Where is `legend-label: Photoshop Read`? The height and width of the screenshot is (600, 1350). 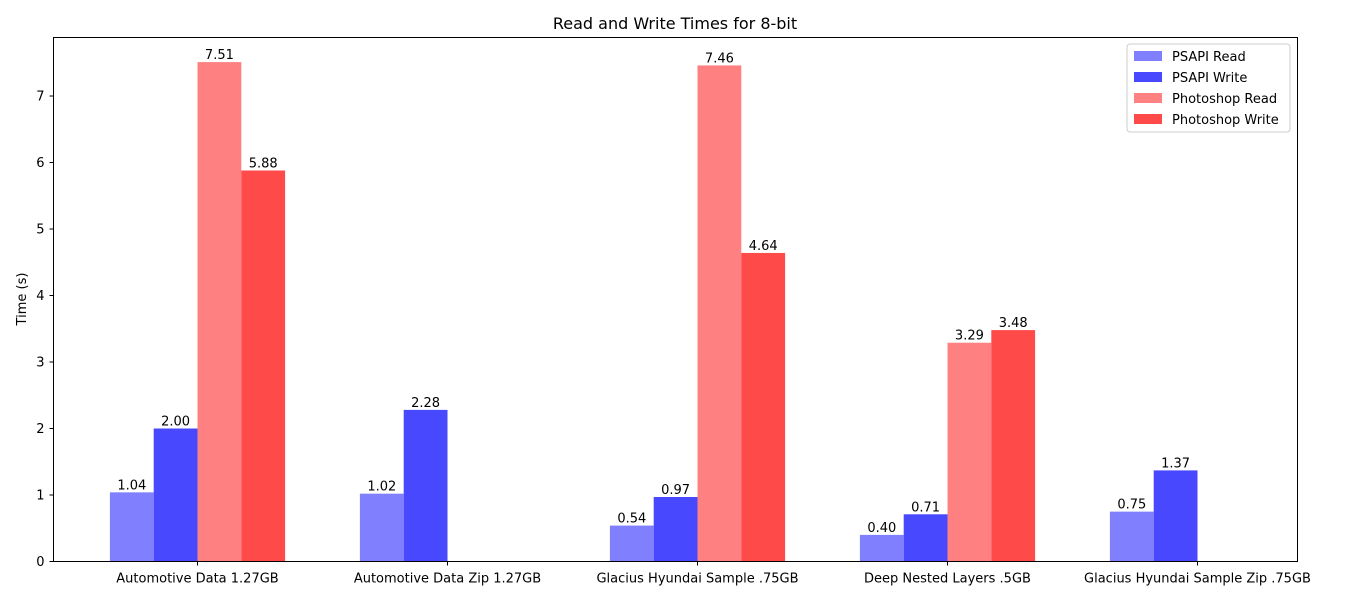
legend-label: Photoshop Read is located at coordinates (1224, 99).